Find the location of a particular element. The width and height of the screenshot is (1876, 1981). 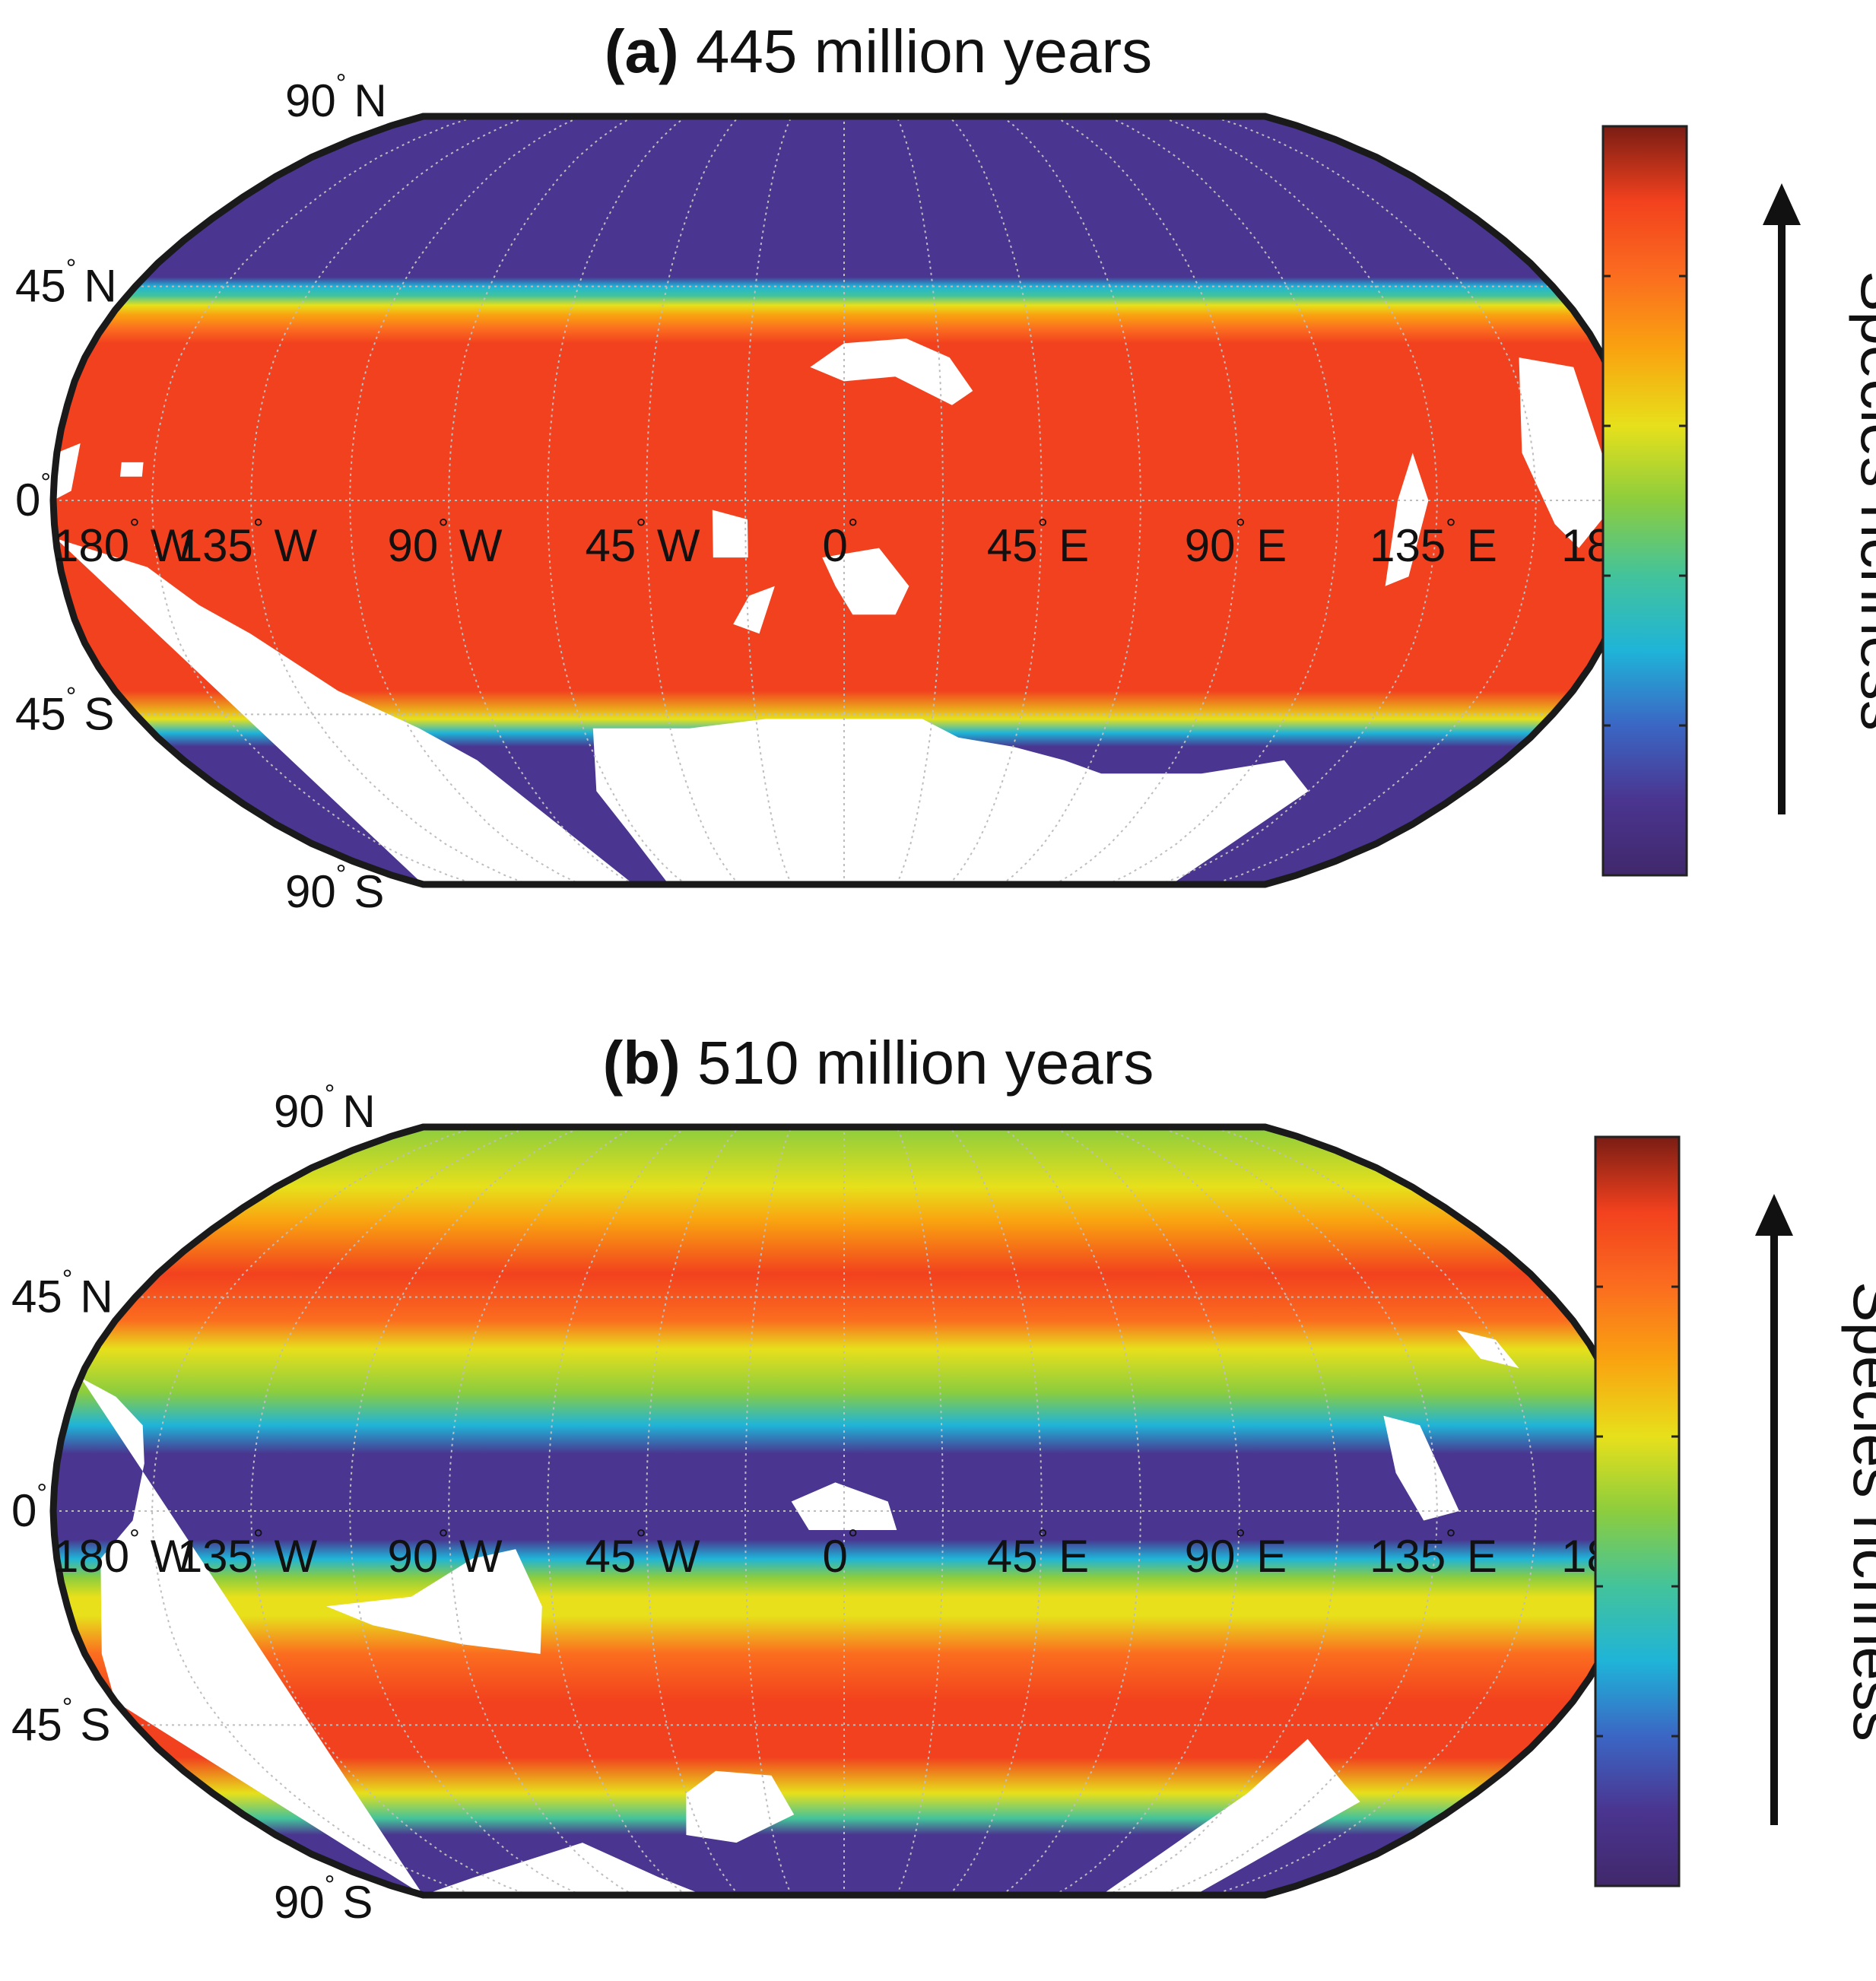

panel-title: (a) 445 million years is located at coordinates (878, 52).